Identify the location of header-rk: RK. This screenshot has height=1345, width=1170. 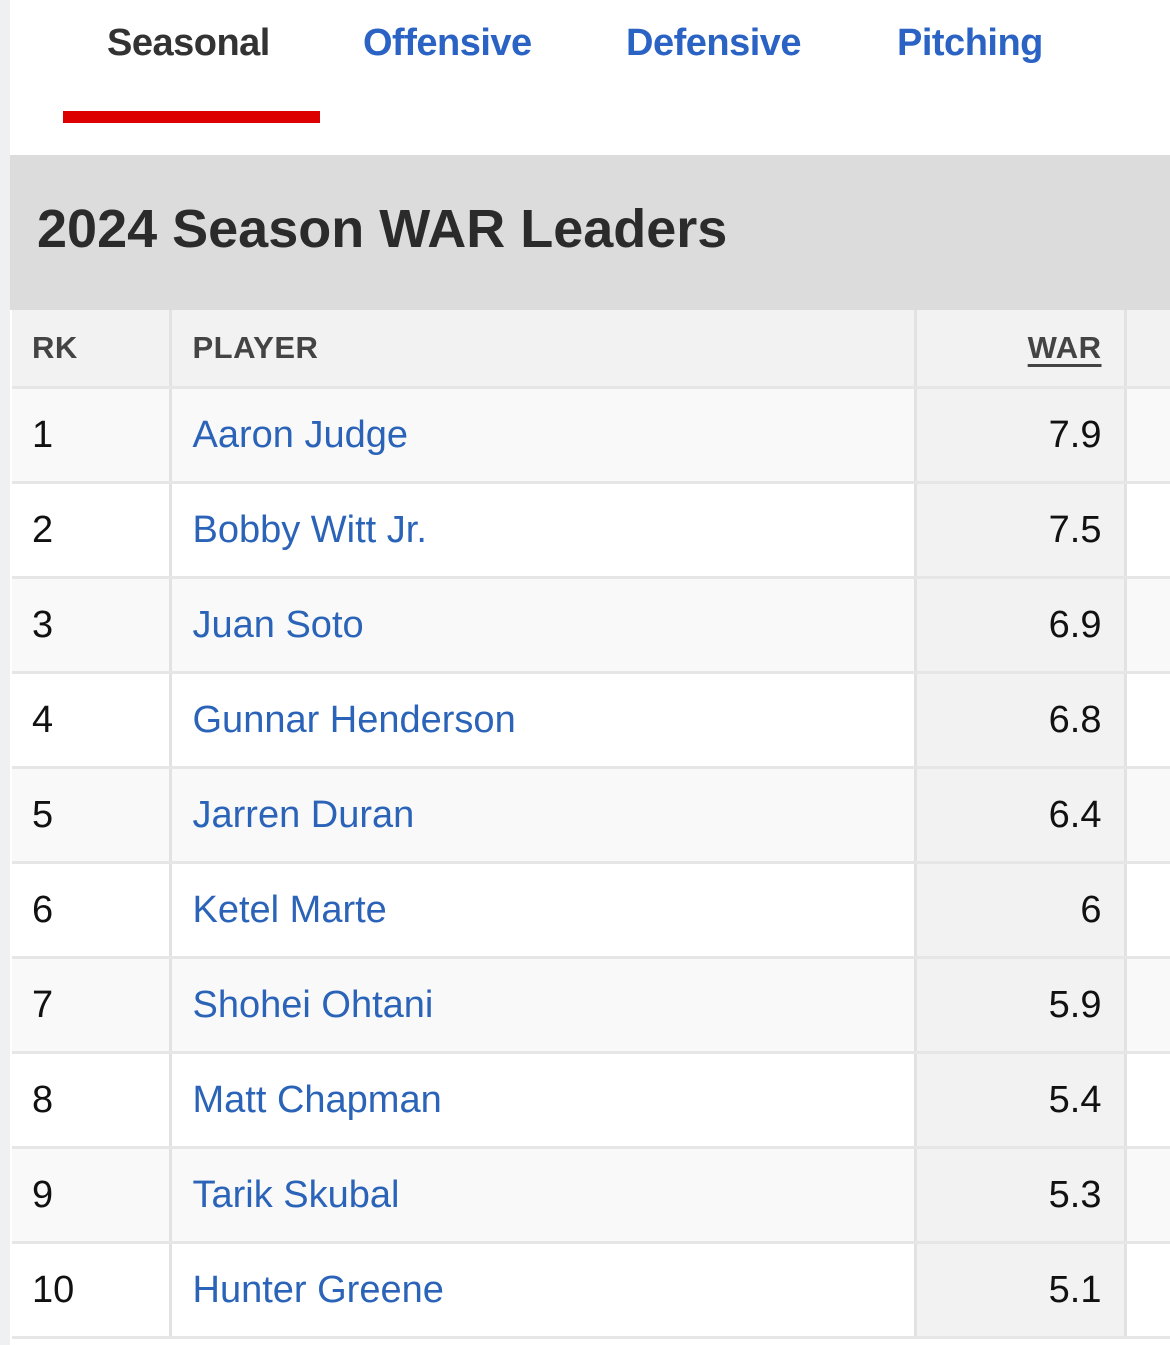
(92, 349).